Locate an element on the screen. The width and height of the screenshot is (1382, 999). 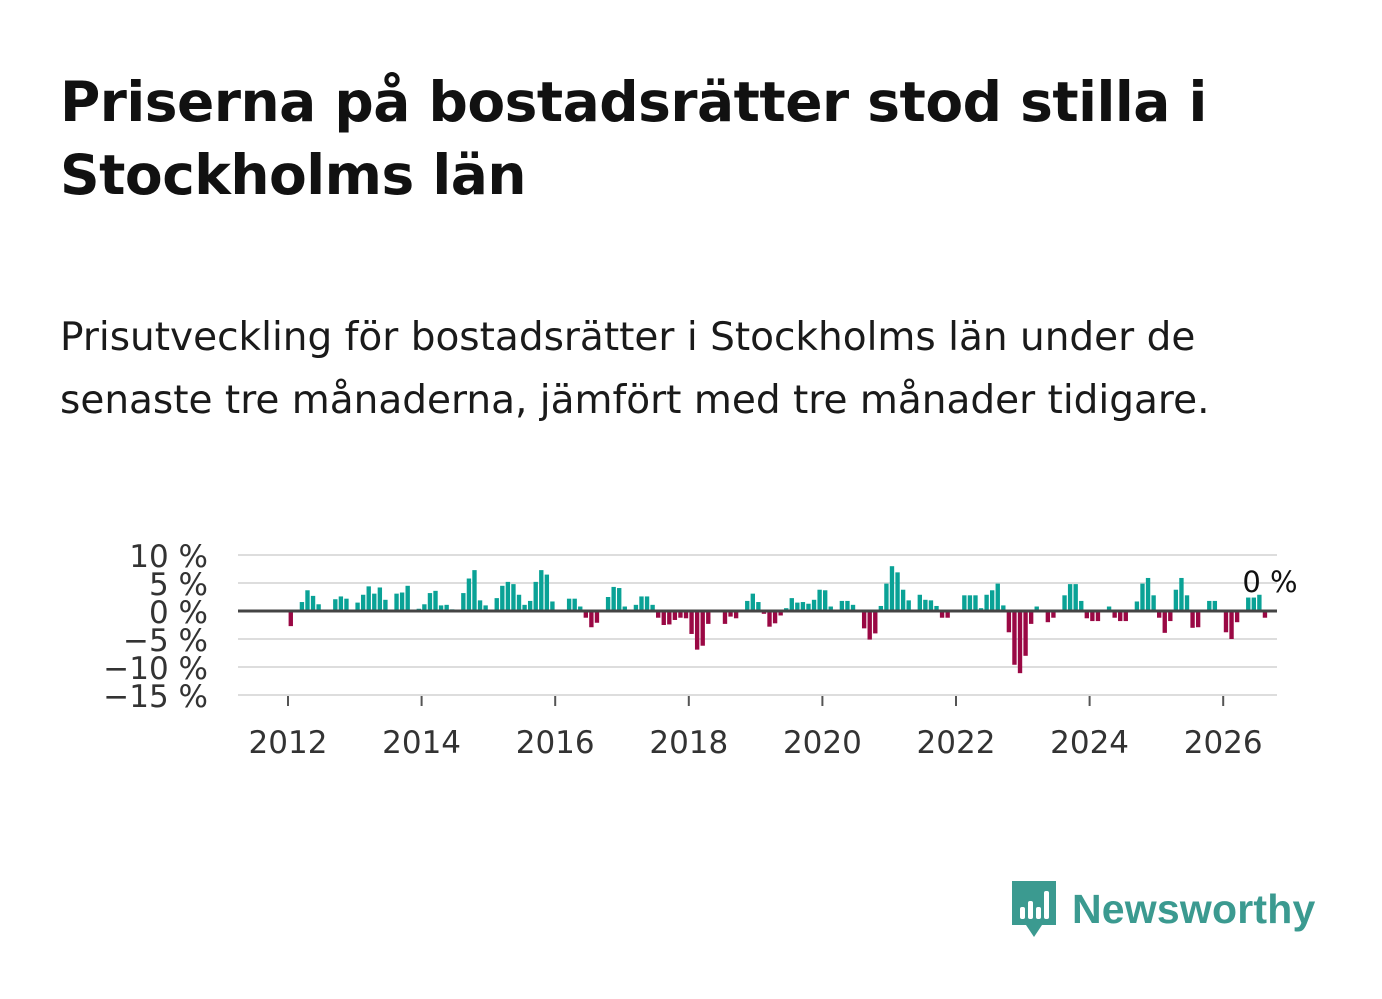
x-tick-label: 2024 is located at coordinates (1089, 743).